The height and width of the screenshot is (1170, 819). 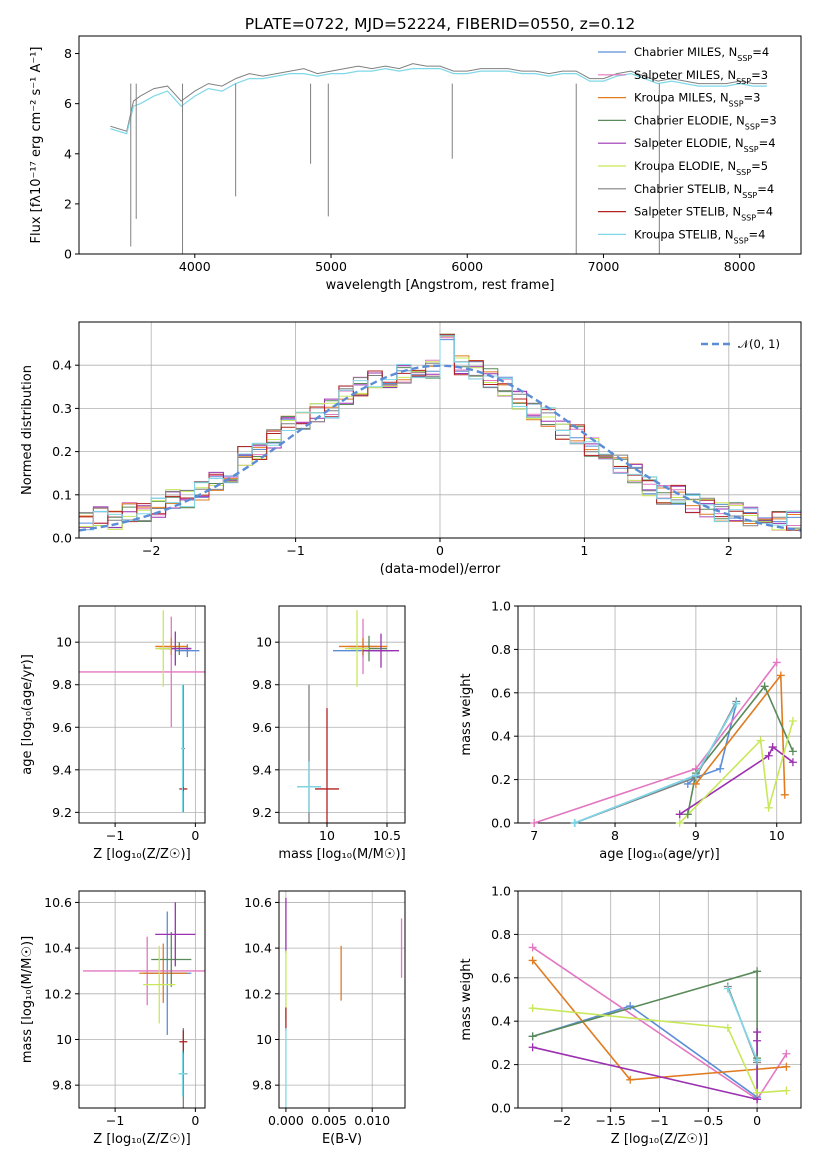 What do you see at coordinates (742, 1024) in the screenshot?
I see `weight-line-Kroupa STELIB` at bounding box center [742, 1024].